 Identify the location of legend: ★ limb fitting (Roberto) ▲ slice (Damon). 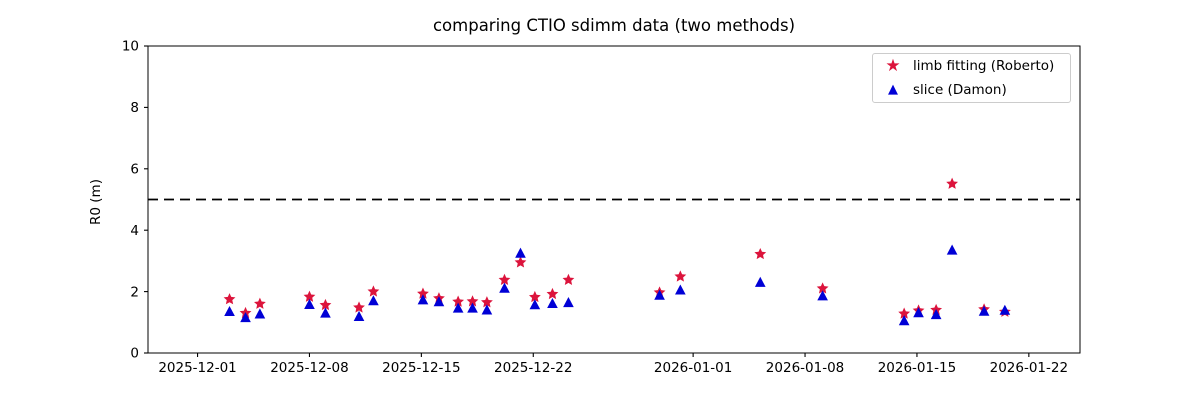
(971, 78).